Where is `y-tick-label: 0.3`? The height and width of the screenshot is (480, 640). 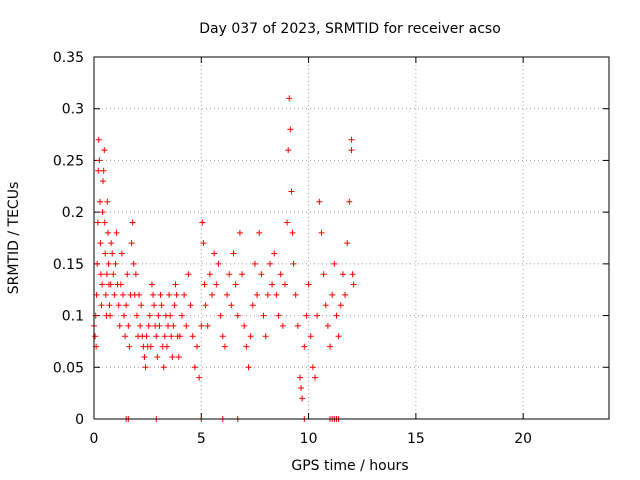
y-tick-label: 0.3 is located at coordinates (73, 110).